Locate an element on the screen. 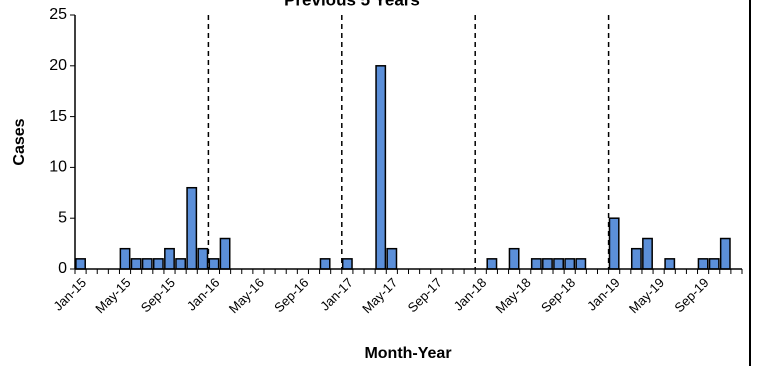 The image size is (757, 366). y-tick-label: 10 is located at coordinates (58, 167).